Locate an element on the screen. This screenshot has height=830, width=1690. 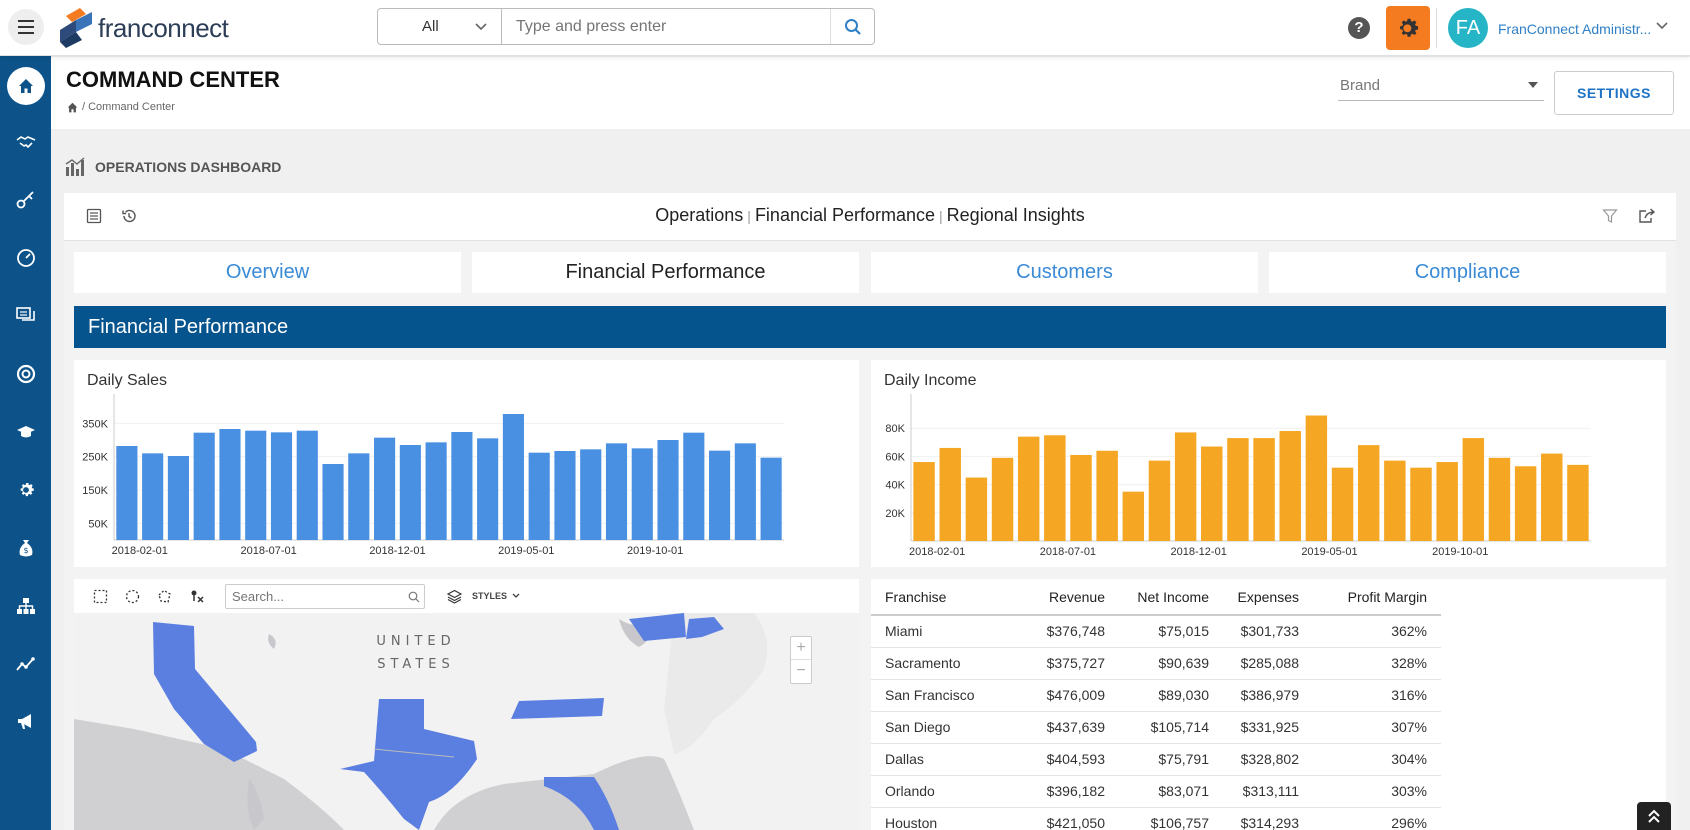
map-search-input is located at coordinates (325, 596).